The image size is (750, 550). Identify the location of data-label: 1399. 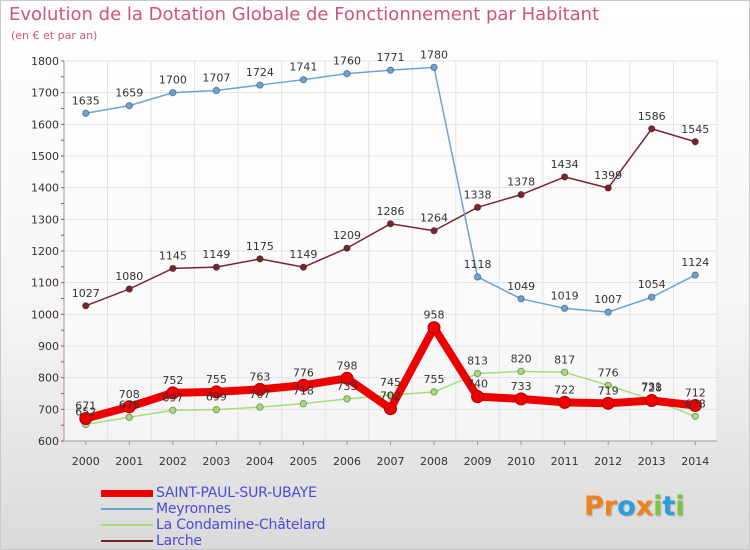
(608, 175).